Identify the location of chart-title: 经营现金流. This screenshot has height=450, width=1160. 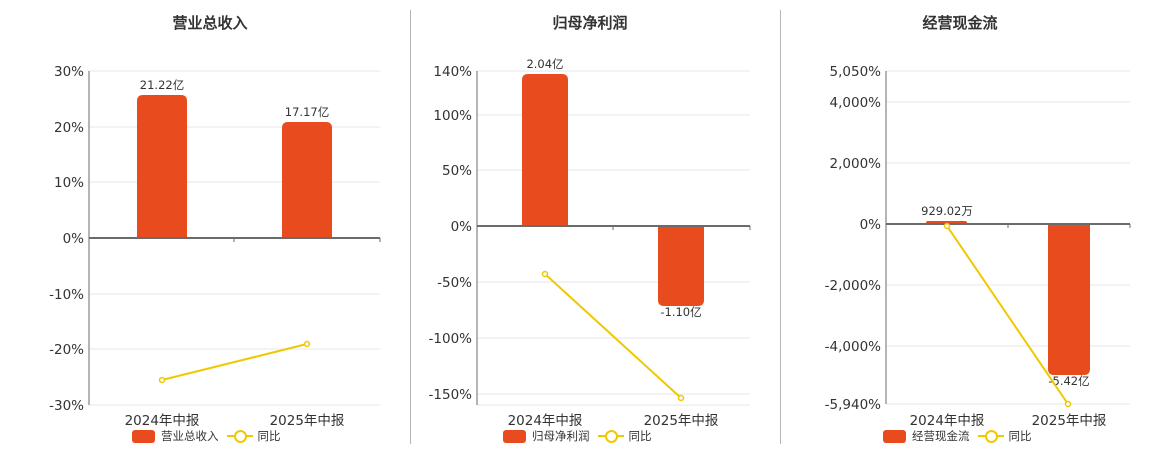
(960, 23).